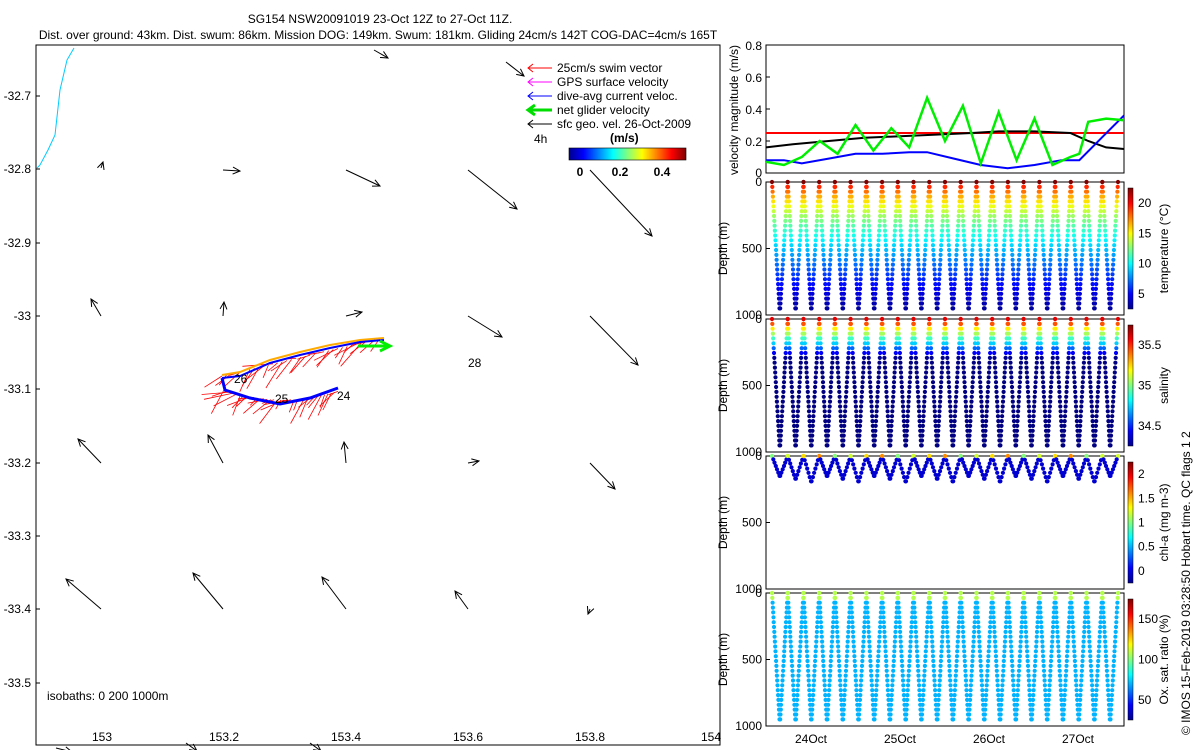 This screenshot has height=750, width=1200. What do you see at coordinates (758, 173) in the screenshot?
I see `vel-y-tick: 0` at bounding box center [758, 173].